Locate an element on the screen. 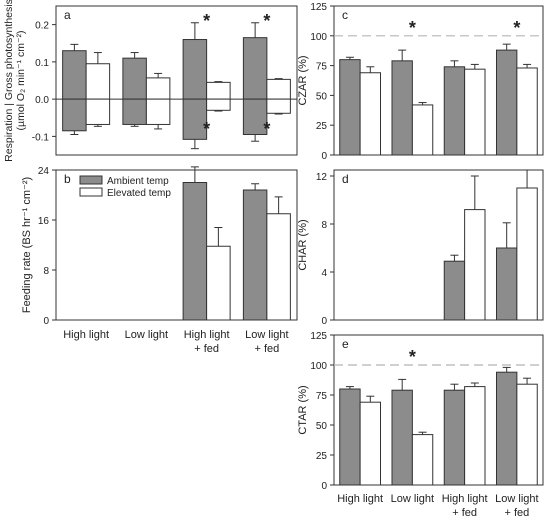 The image size is (550, 516). panel-letter: b is located at coordinates (67, 179).